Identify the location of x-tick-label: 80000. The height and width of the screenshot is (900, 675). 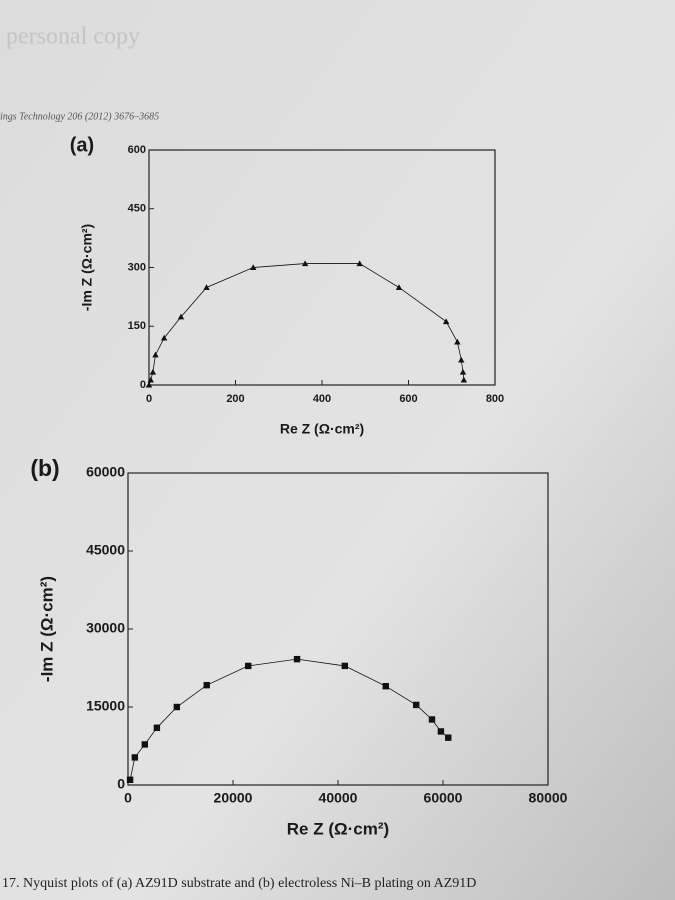
(548, 798).